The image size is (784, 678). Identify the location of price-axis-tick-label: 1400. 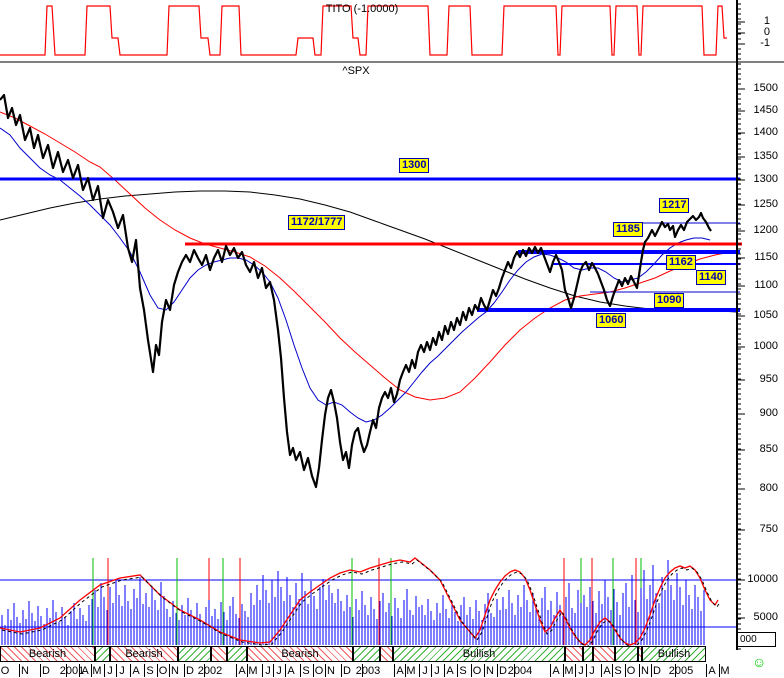
(765, 132).